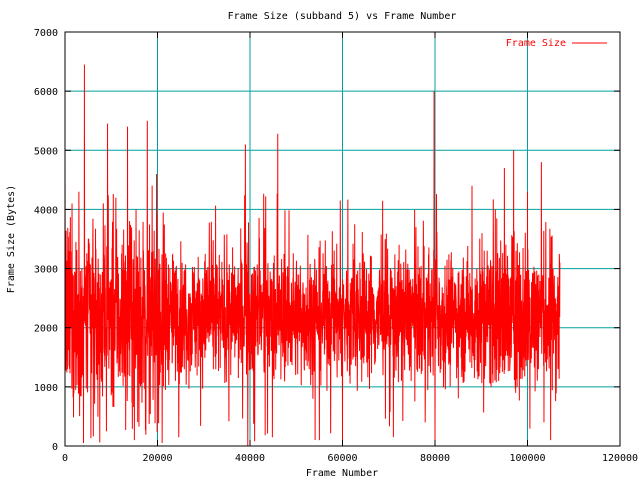 Image resolution: width=640 pixels, height=480 pixels. What do you see at coordinates (46, 151) in the screenshot?
I see `y-tick-label: 5000` at bounding box center [46, 151].